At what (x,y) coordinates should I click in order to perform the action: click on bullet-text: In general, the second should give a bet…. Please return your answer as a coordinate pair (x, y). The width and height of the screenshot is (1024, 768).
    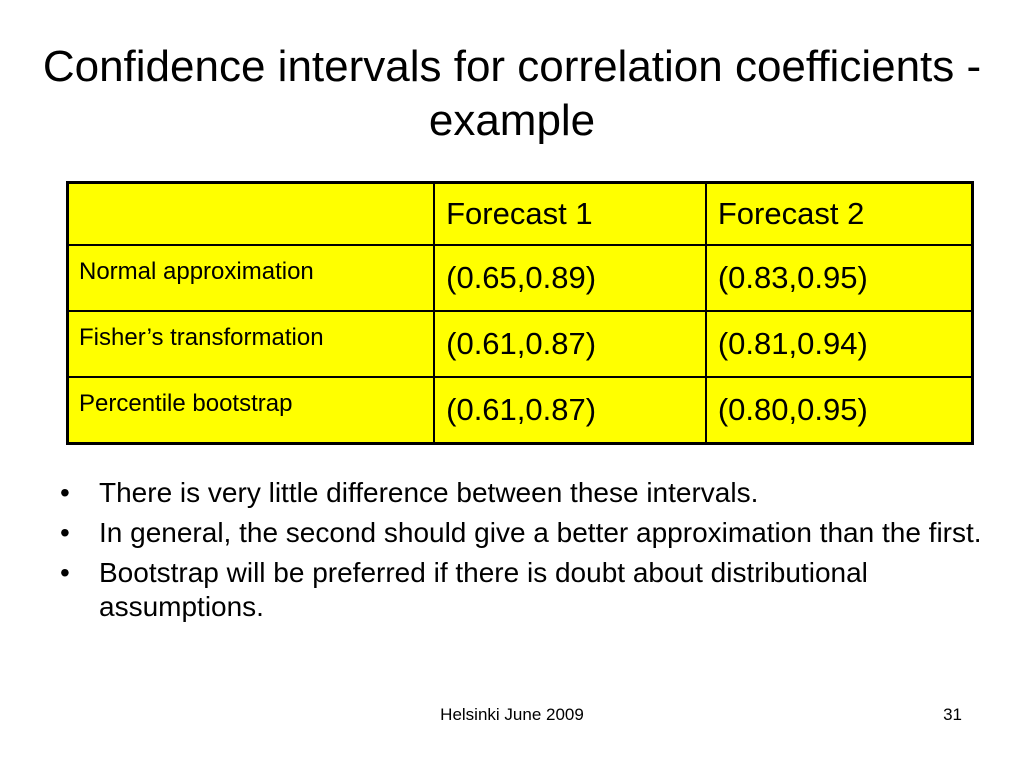
    Looking at the image, I should click on (540, 532).